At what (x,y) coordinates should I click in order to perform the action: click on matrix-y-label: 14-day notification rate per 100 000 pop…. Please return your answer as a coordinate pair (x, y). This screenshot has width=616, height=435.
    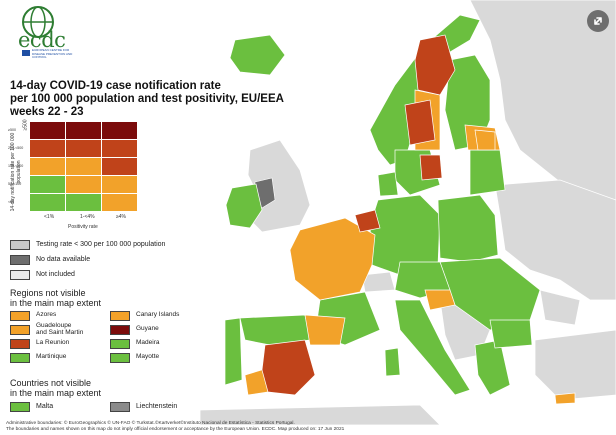
    Looking at the image, I should click on (16, 172).